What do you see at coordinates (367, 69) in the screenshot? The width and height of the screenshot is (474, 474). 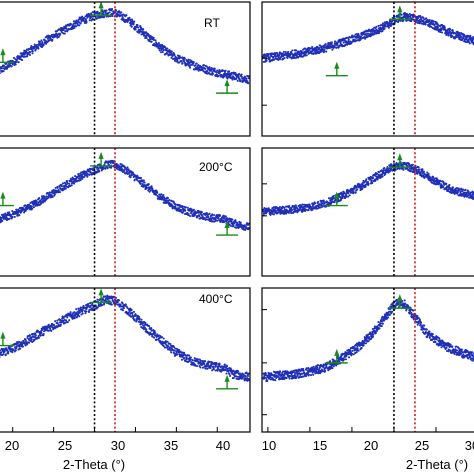 I see `panel-frame` at bounding box center [367, 69].